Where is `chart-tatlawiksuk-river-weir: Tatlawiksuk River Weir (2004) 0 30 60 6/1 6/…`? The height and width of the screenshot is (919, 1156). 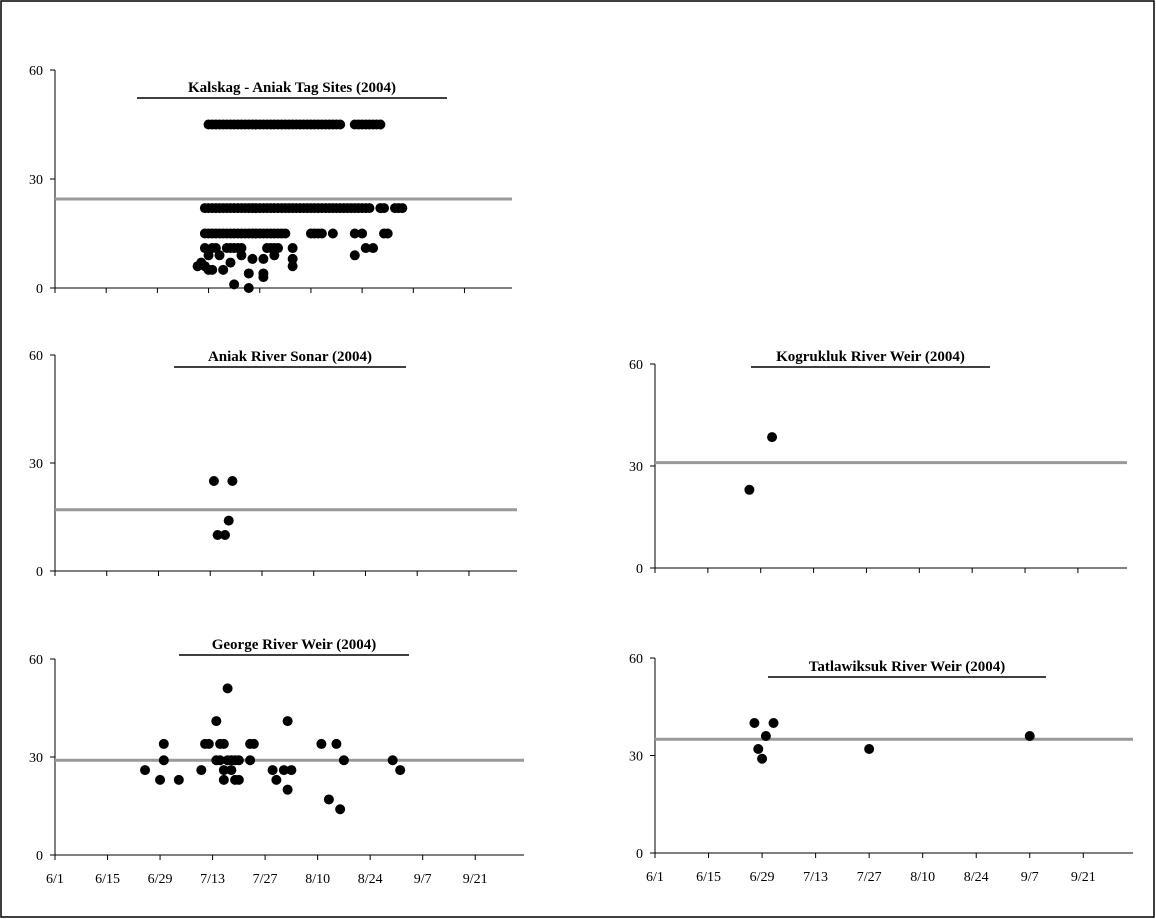
chart-tatlawiksuk-river-weir: Tatlawiksuk River Weir (2004) 0 30 60 6/1 6/… is located at coordinates (881, 768).